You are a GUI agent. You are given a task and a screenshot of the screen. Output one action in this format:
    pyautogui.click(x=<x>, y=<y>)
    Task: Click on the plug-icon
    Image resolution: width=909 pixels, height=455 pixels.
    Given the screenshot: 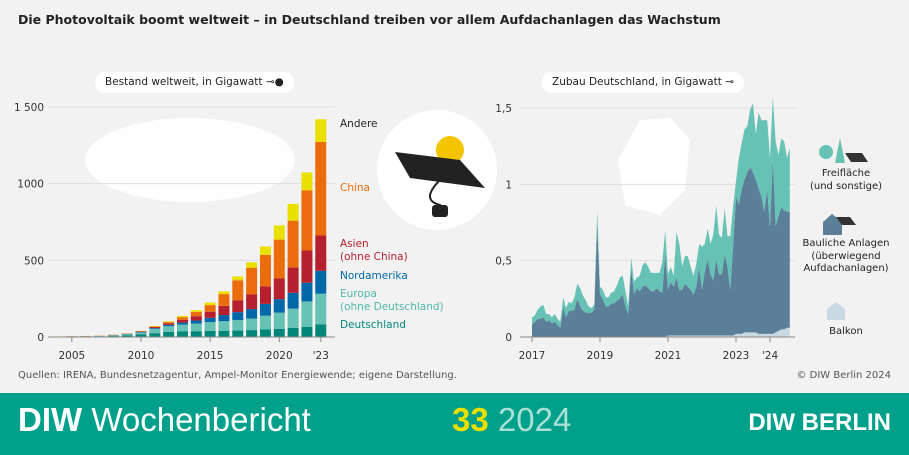 What is the action you would take?
    pyautogui.click(x=435, y=197)
    